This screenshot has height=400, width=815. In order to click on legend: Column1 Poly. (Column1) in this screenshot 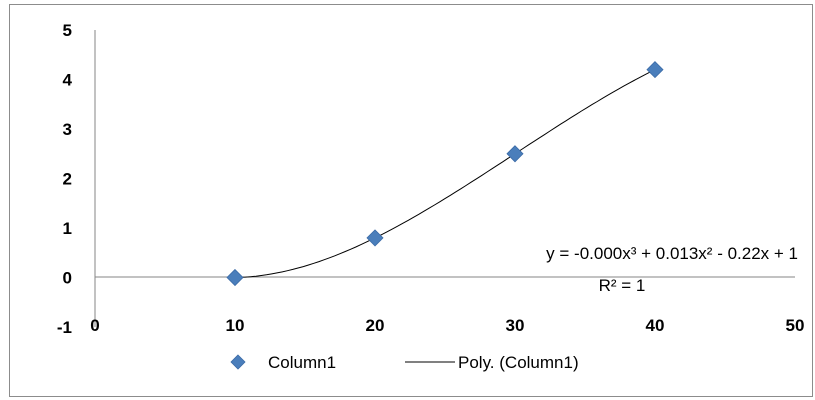, I will do `click(404, 362)`.